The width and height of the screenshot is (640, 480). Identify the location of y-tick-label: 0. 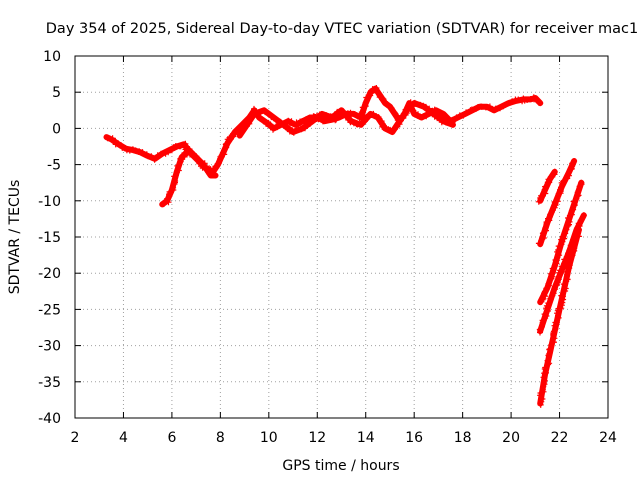
(56, 129).